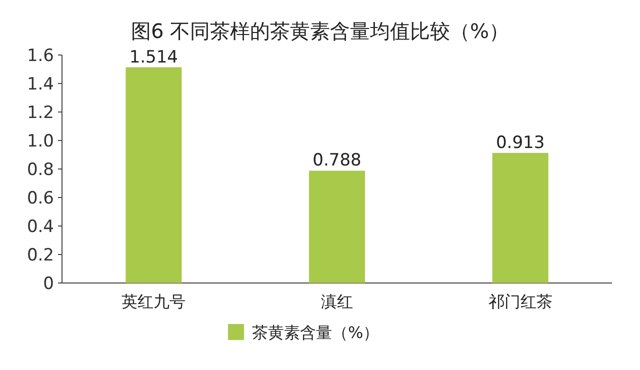  What do you see at coordinates (48, 284) in the screenshot?
I see `y-tick-label: 0` at bounding box center [48, 284].